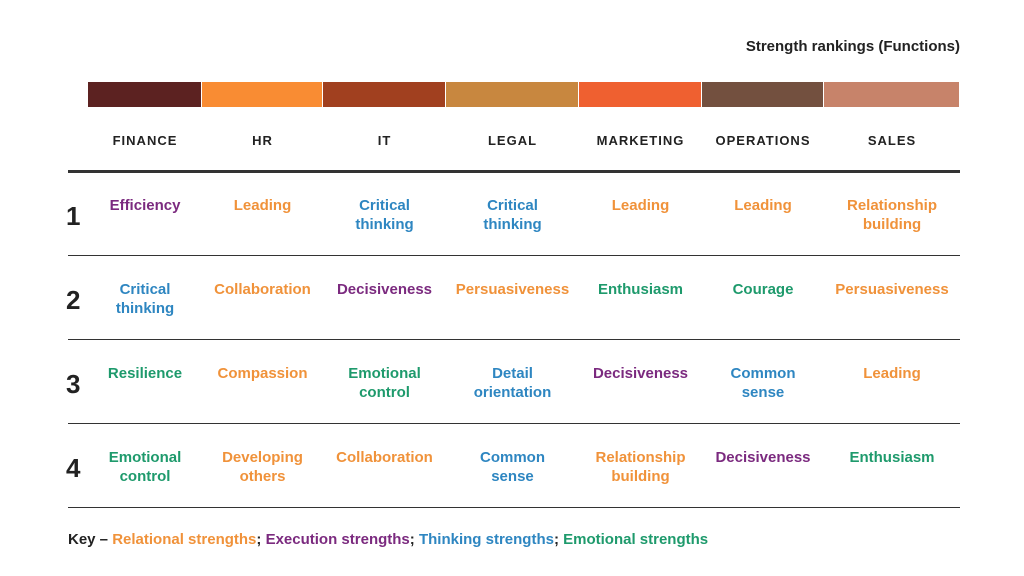 This screenshot has height=576, width=1024. What do you see at coordinates (636, 539) in the screenshot?
I see `key-item: Emotional strengths` at bounding box center [636, 539].